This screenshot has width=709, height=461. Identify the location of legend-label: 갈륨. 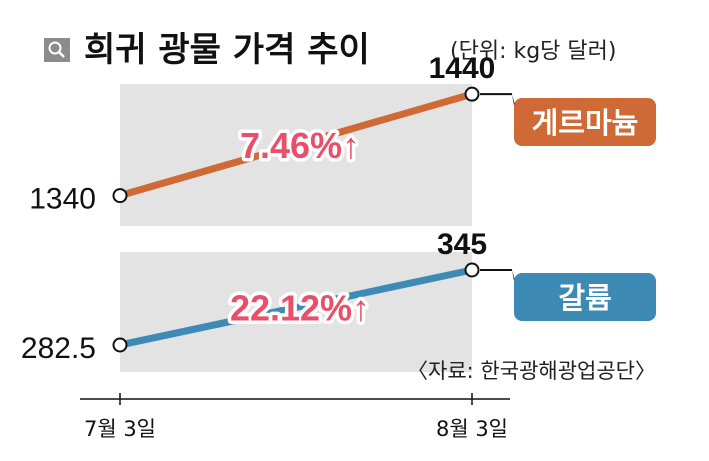
(584, 298).